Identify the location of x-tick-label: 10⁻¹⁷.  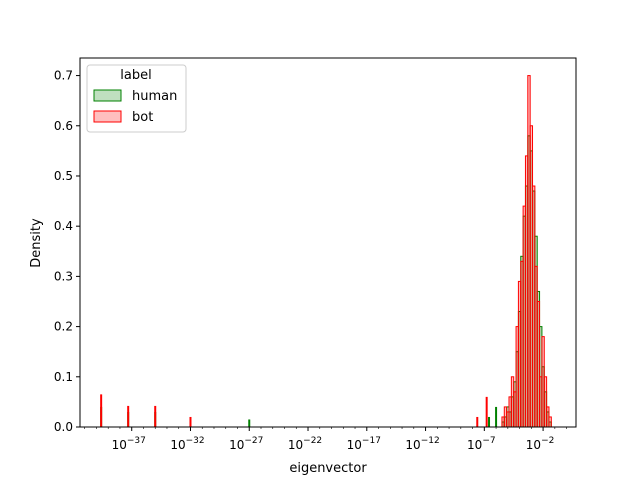
(364, 444).